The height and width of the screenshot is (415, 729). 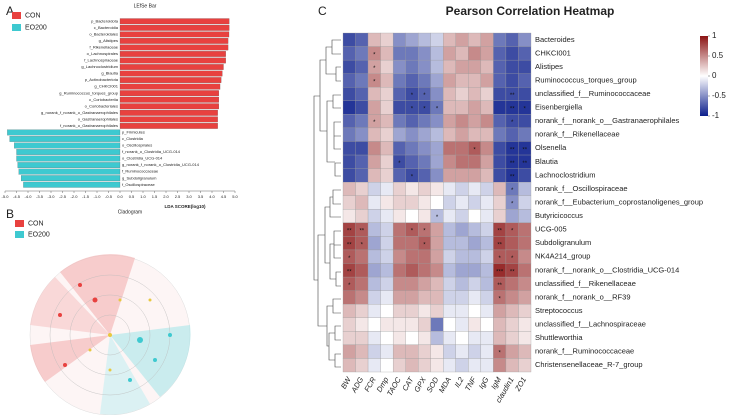 What do you see at coordinates (521, 384) in the screenshot?
I see `column-label: ZO1` at bounding box center [521, 384].